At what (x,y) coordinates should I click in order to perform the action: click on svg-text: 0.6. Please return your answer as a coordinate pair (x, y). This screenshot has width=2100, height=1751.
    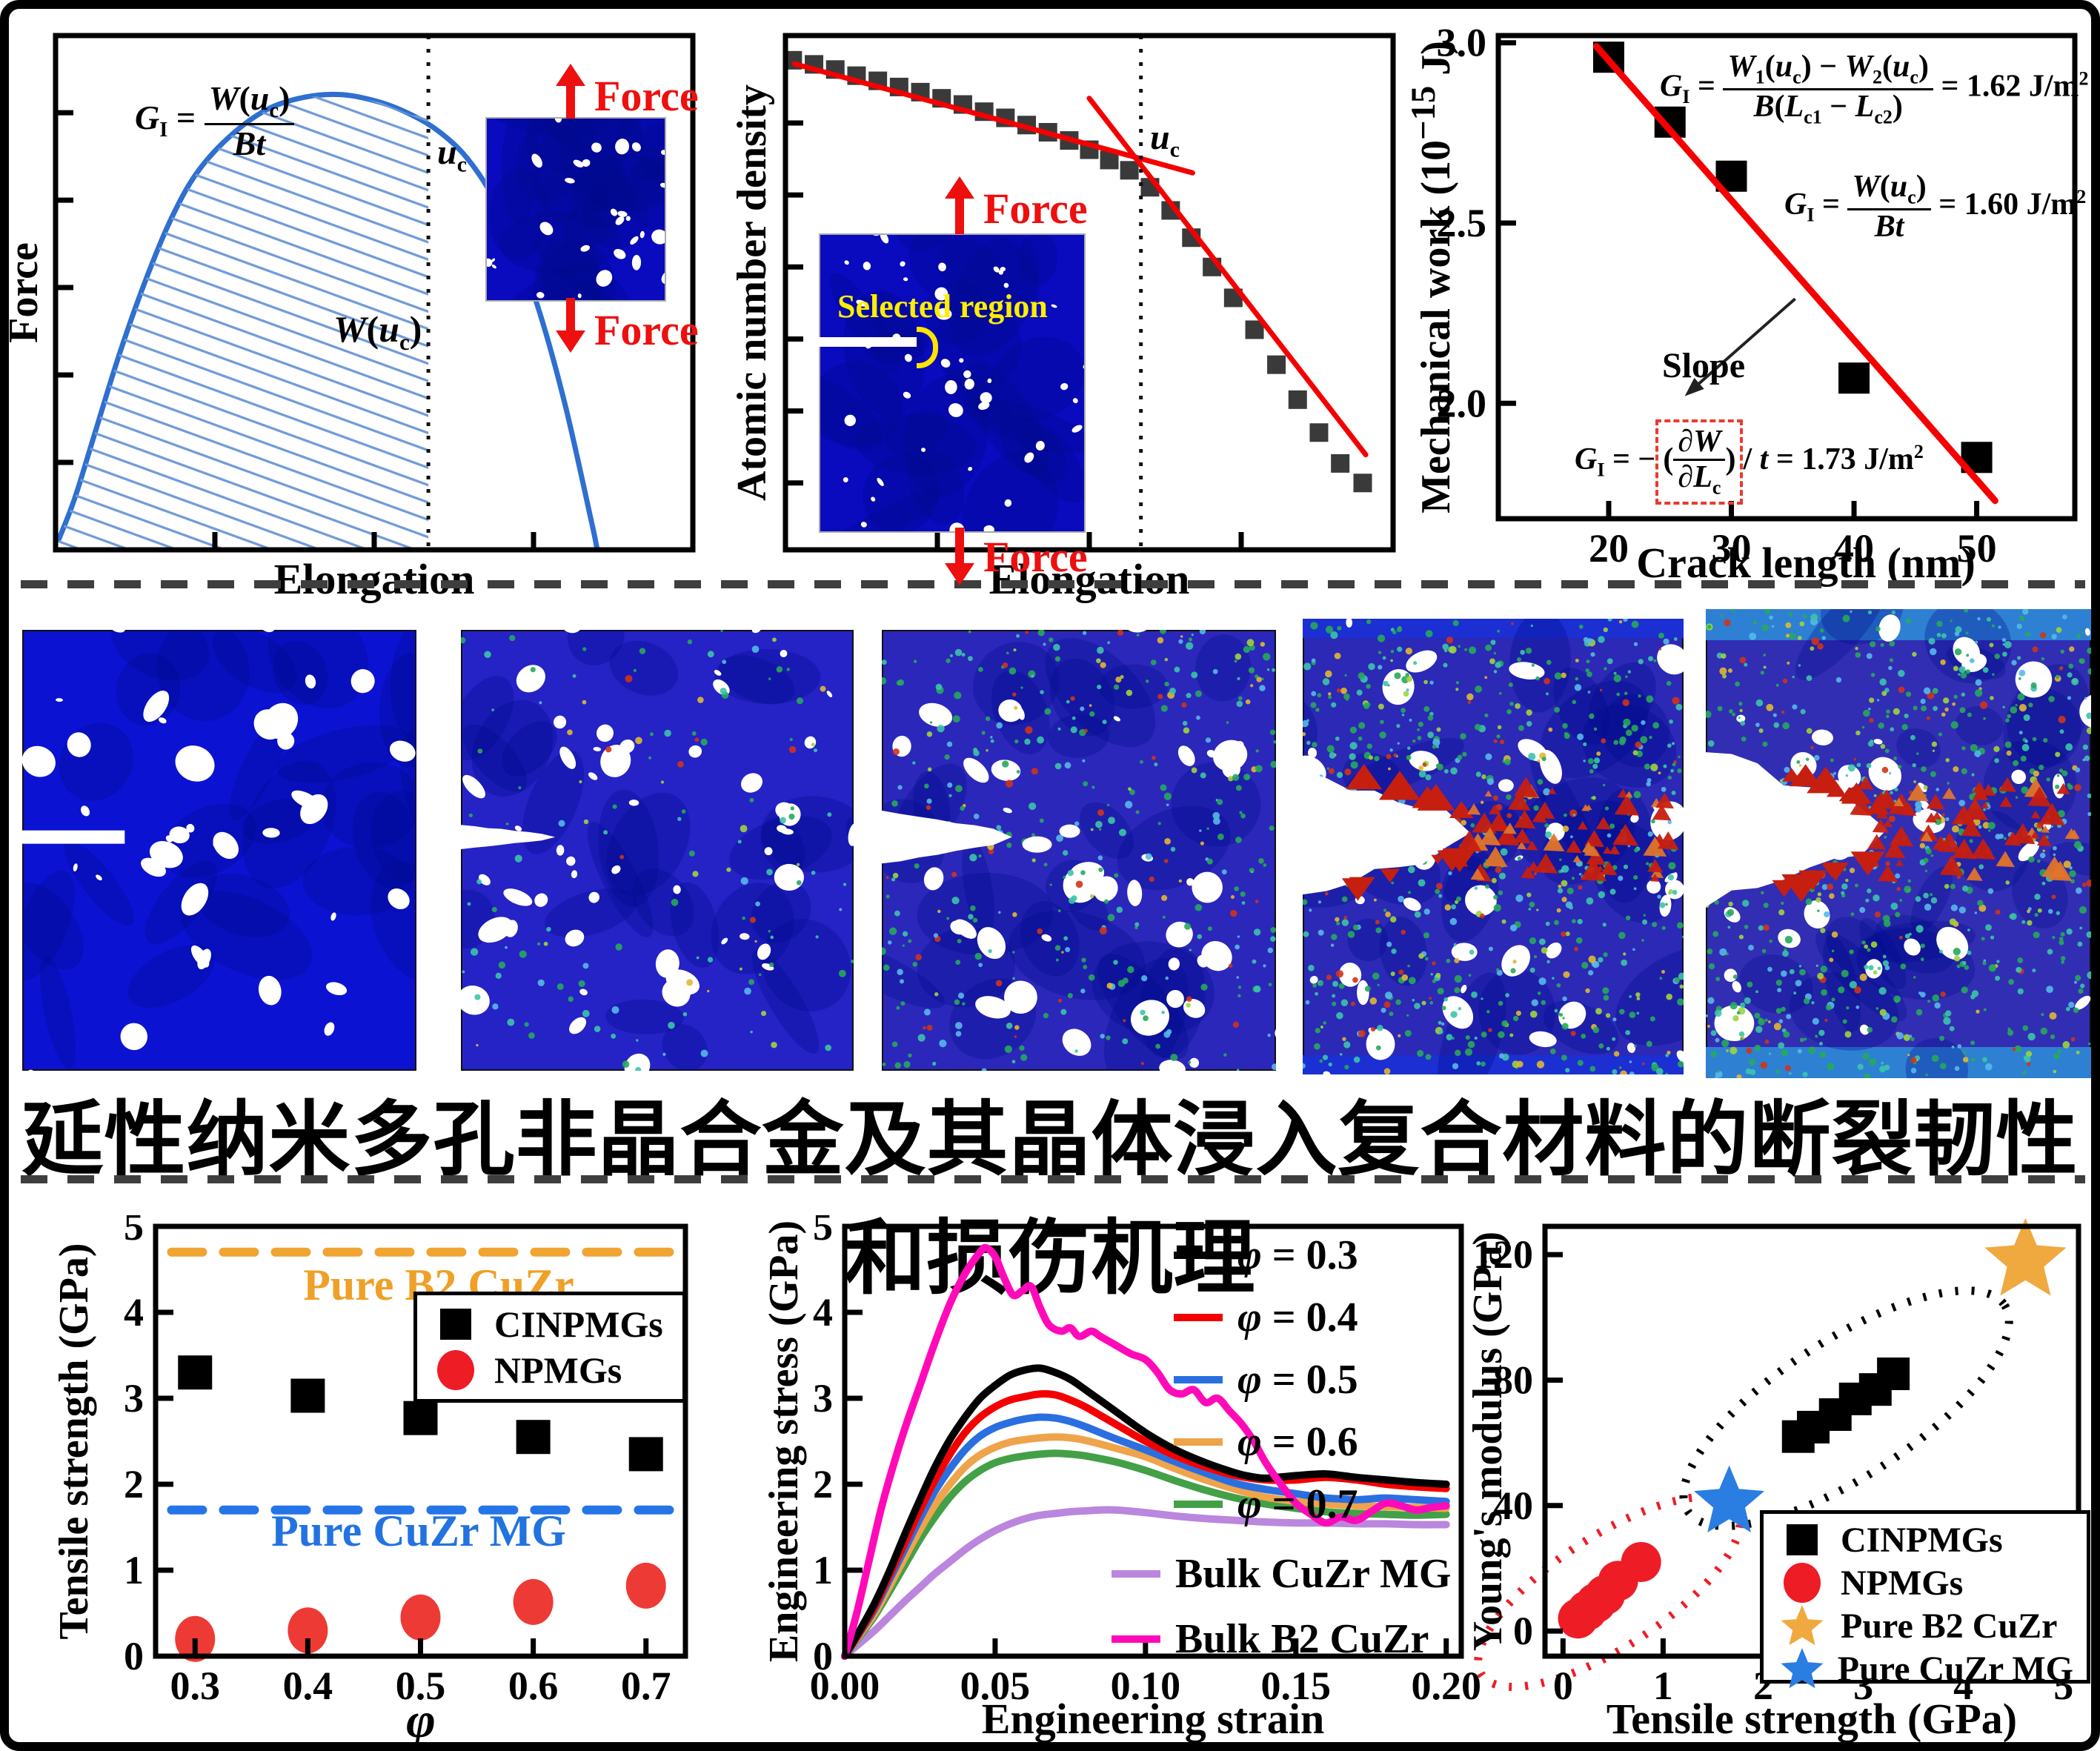
    Looking at the image, I should click on (534, 1686).